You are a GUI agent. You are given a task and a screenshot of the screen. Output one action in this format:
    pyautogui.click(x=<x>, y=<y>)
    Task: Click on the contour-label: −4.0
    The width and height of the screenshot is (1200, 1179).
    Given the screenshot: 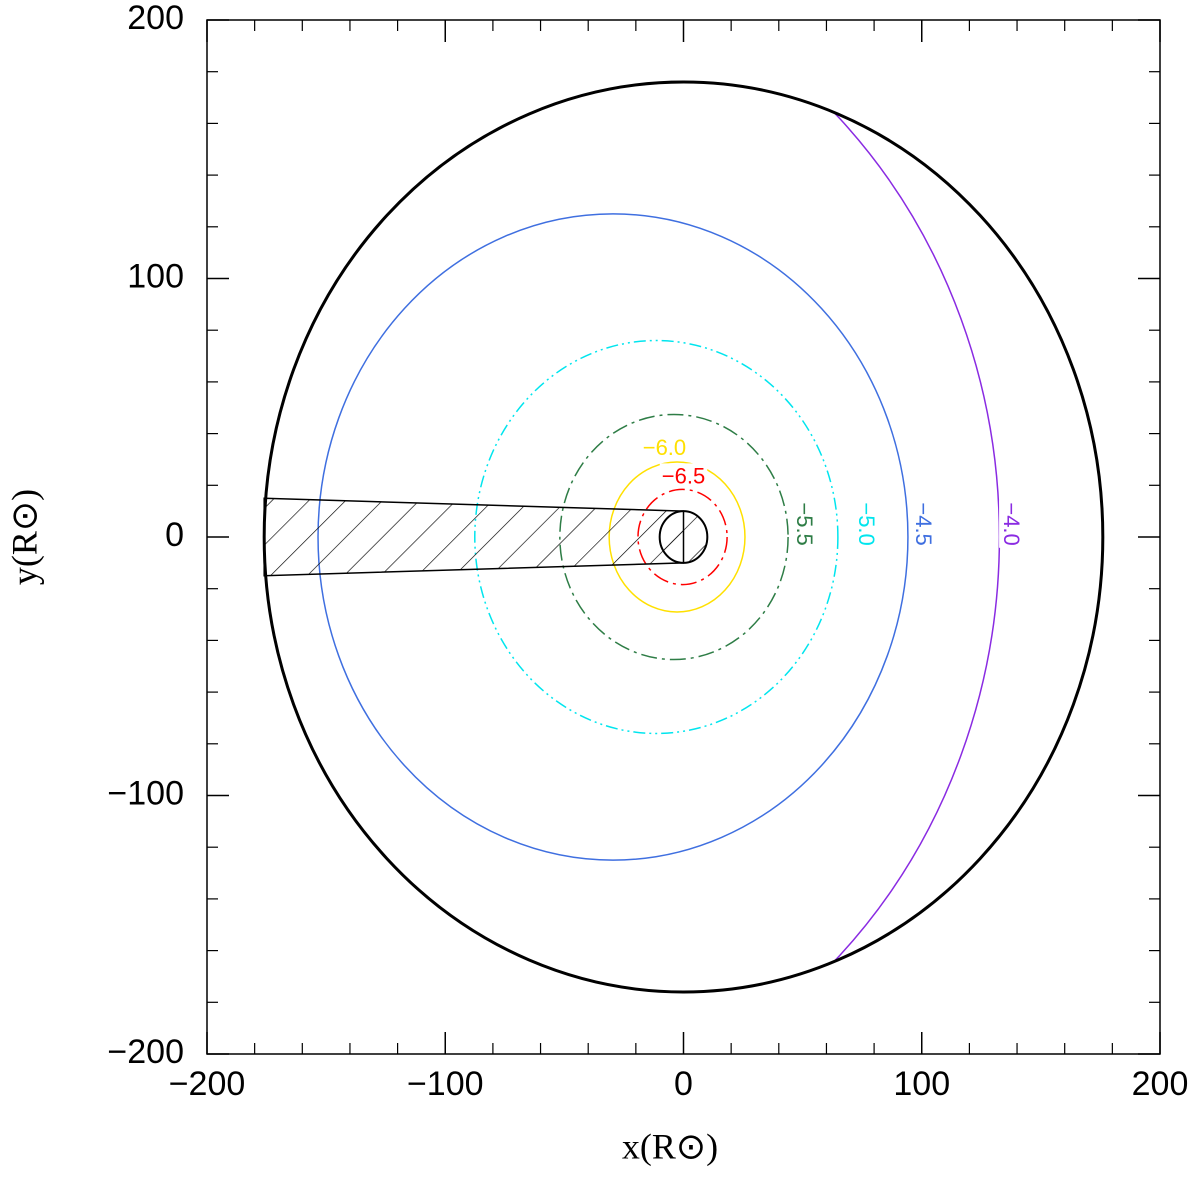 What is the action you would take?
    pyautogui.click(x=1011, y=523)
    